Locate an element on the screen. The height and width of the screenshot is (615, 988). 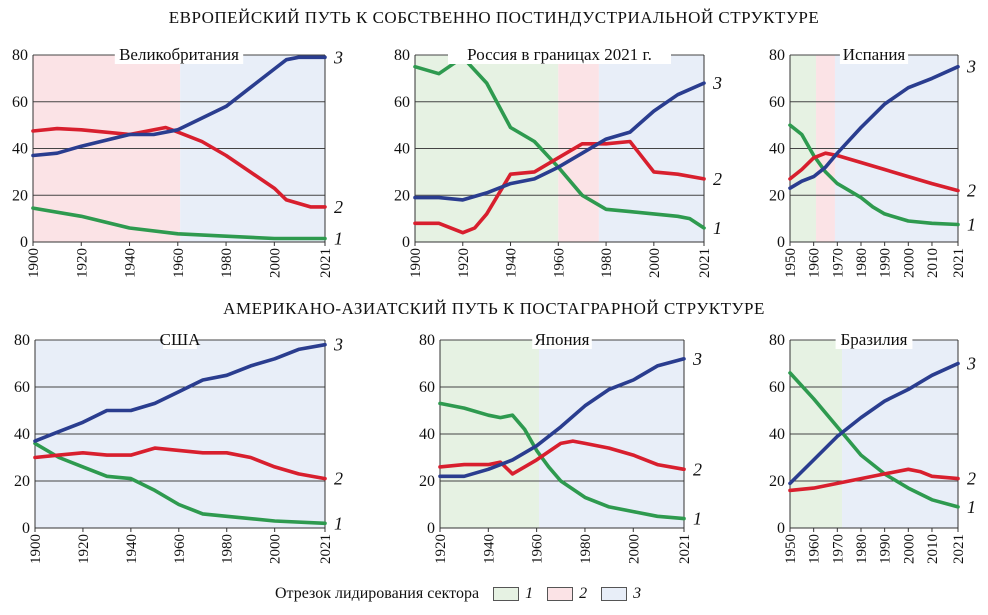
legend: Отрезок лидирования сектора 1 2 3 is located at coordinates (465, 594).